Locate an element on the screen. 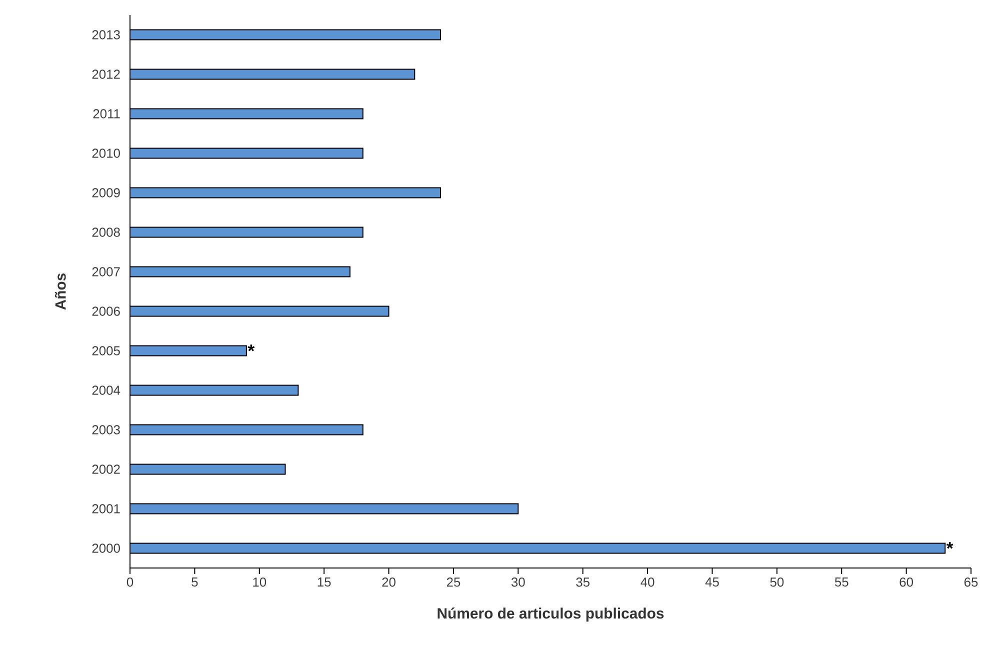 Image resolution: width=982 pixels, height=658 pixels. y-tick-label: 2006 is located at coordinates (106, 311).